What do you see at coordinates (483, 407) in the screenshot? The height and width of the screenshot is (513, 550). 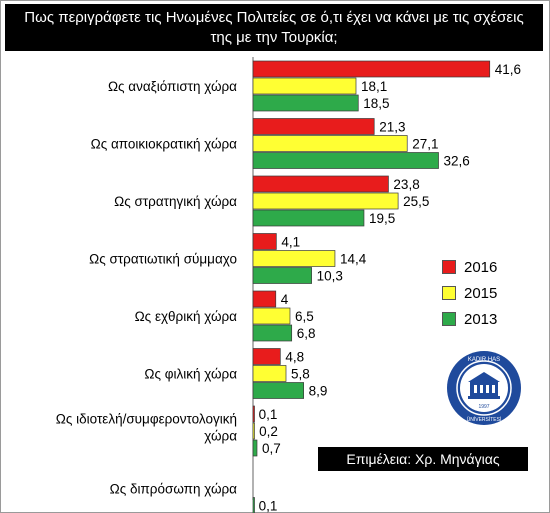 I see `svg-text: 1997` at bounding box center [483, 407].